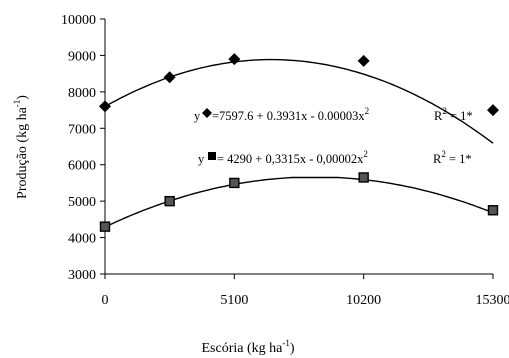 The height and width of the screenshot is (358, 509). Describe the element at coordinates (82, 93) in the screenshot. I see `y-tick-label: 8000` at that location.